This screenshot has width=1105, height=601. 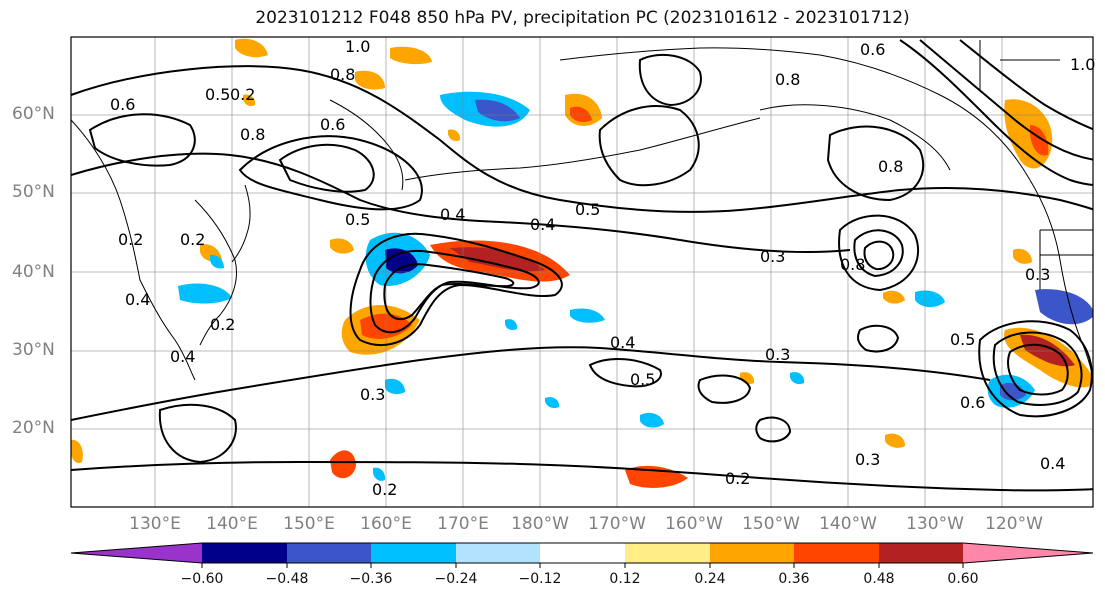 What do you see at coordinates (694, 524) in the screenshot?
I see `lon-tick-160w: 160°W` at bounding box center [694, 524].